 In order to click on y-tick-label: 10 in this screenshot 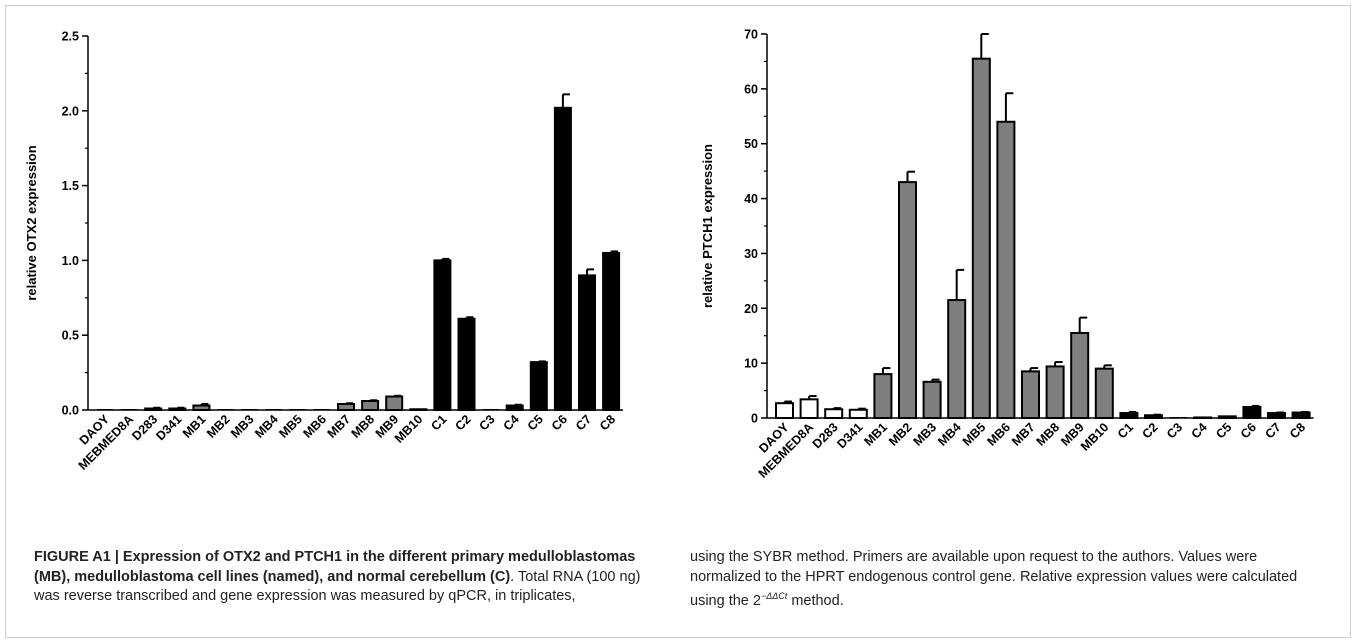, I will do `click(751, 364)`.